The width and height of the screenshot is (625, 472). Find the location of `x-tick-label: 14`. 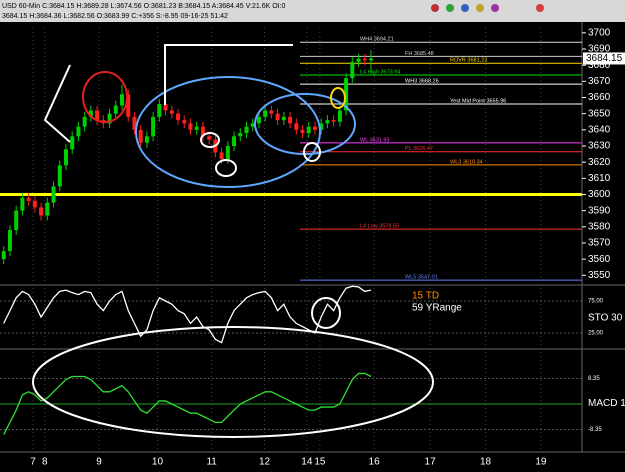

x-tick-label: 14 is located at coordinates (307, 462).